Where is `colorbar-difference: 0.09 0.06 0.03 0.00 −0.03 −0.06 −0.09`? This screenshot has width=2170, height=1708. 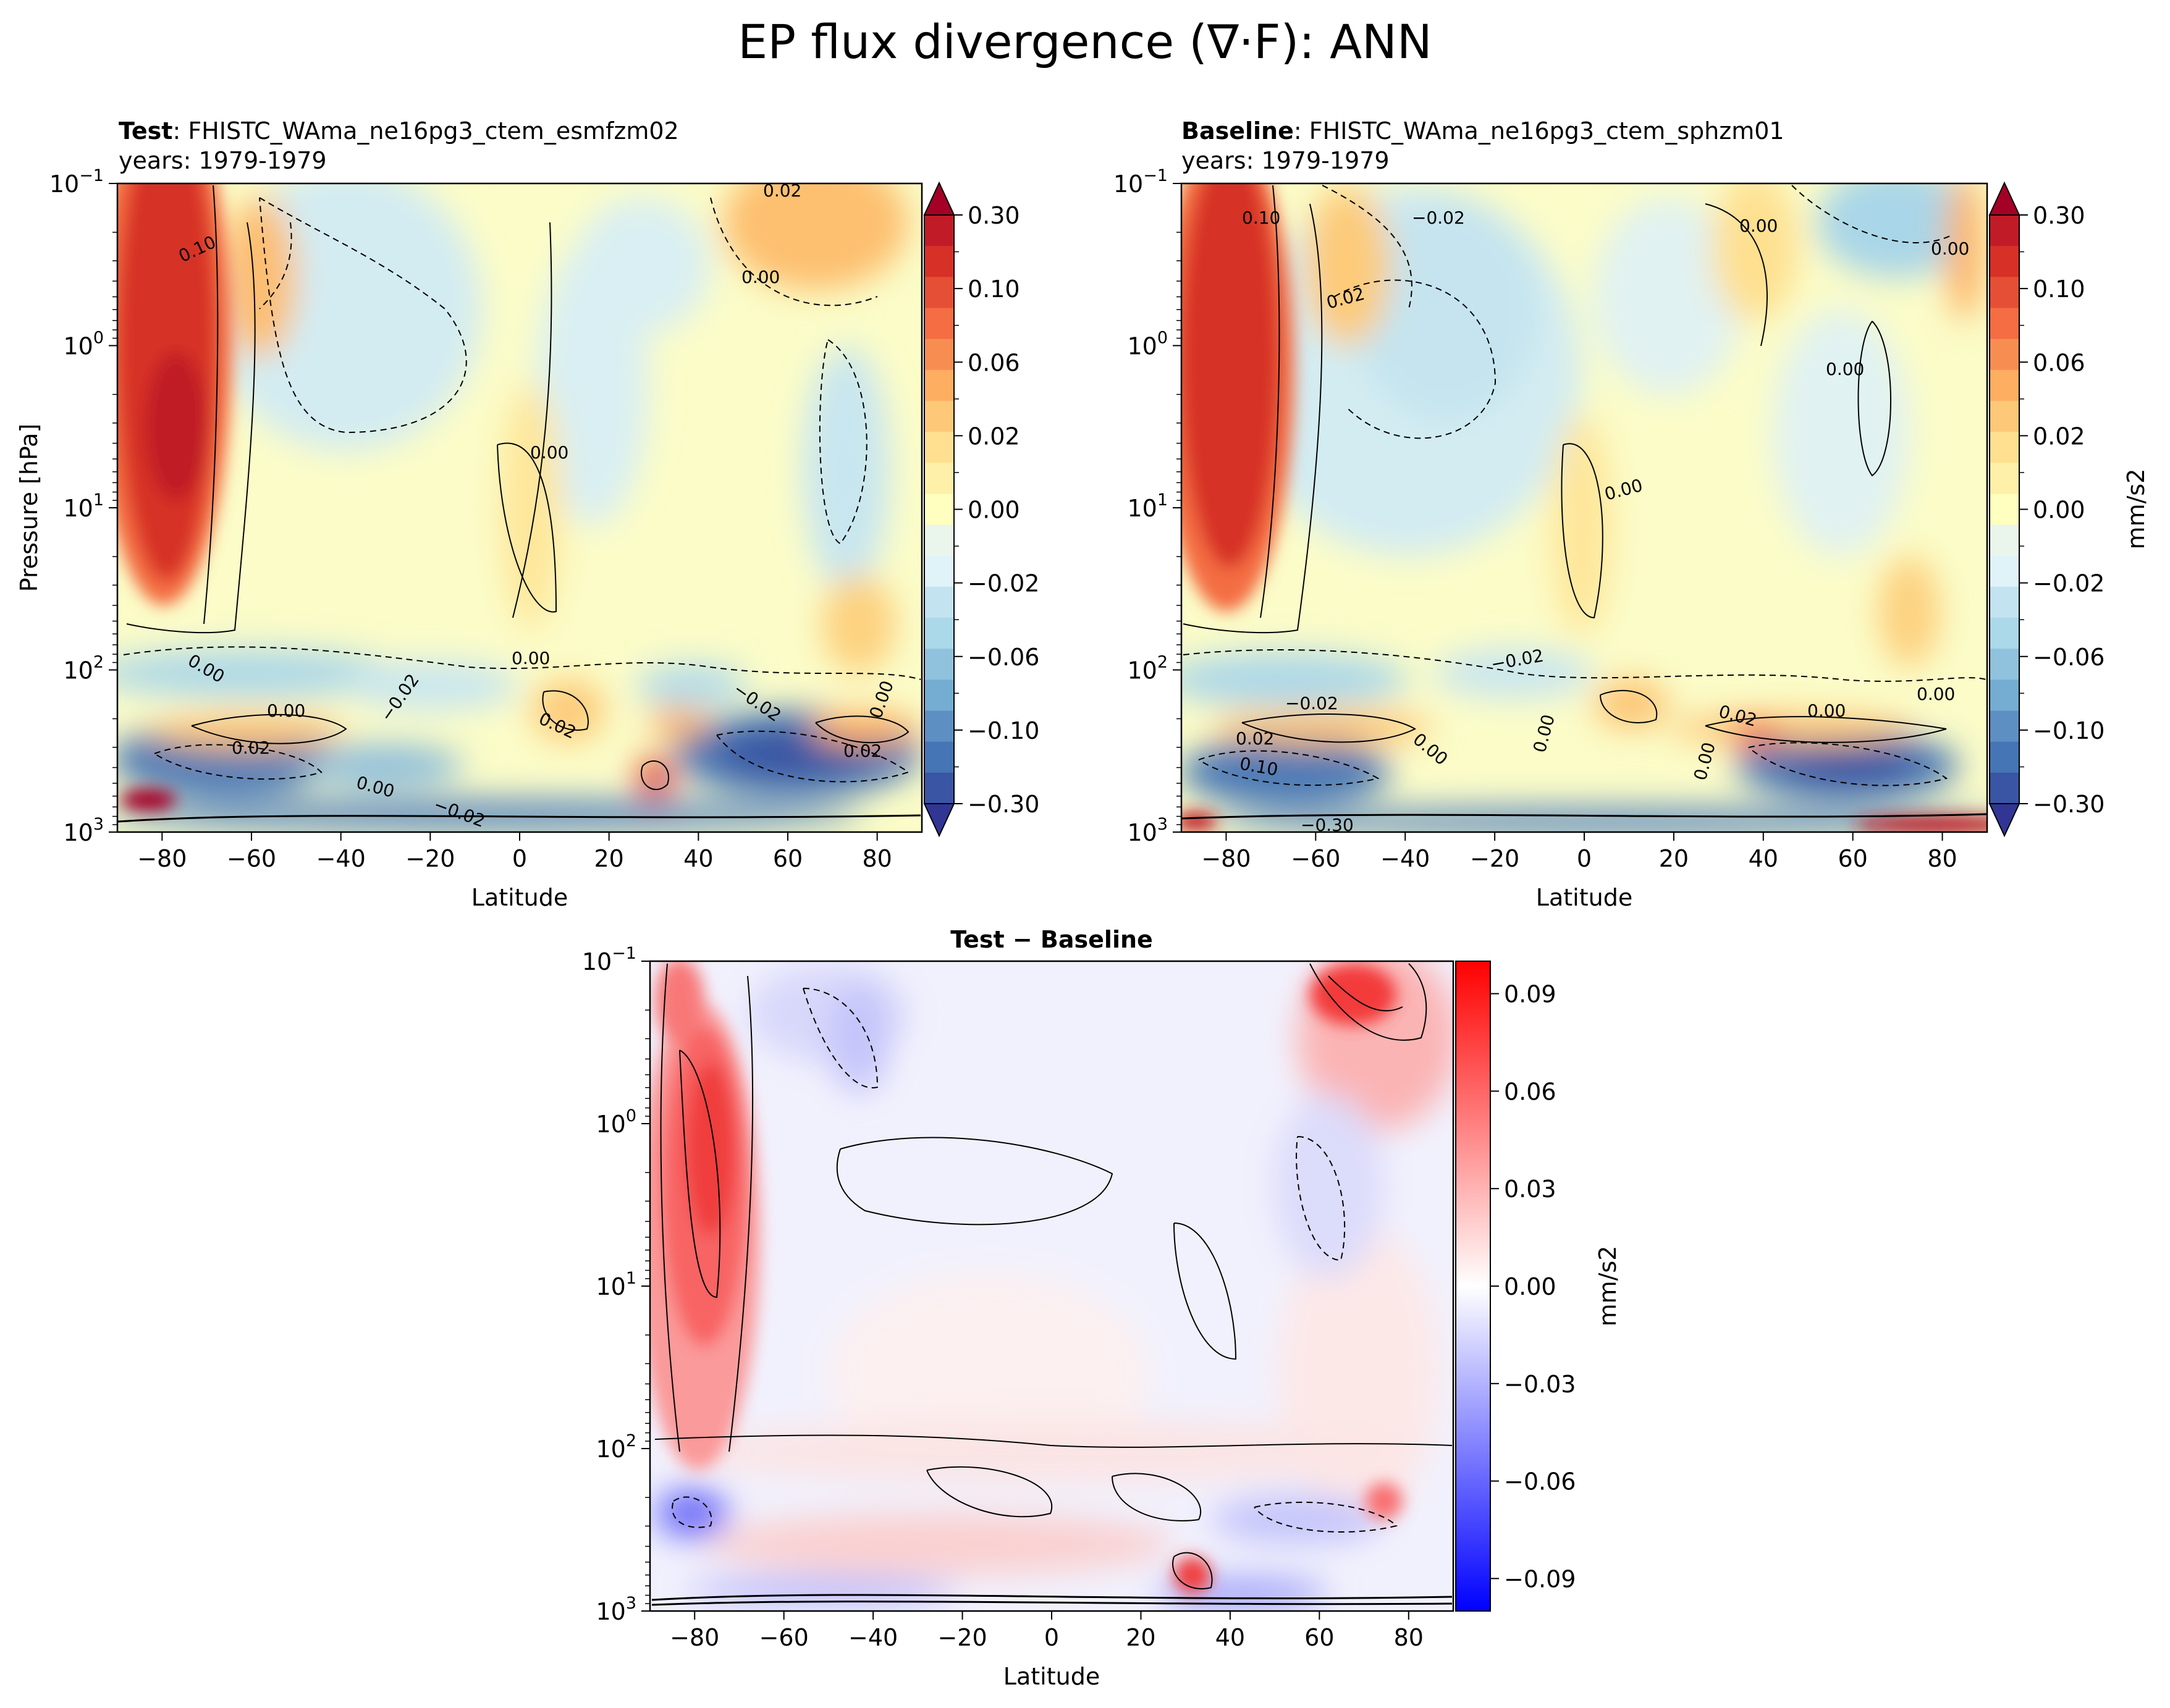 colorbar-difference: 0.09 0.06 0.03 0.00 −0.03 −0.06 −0.09 is located at coordinates (1516, 1286).